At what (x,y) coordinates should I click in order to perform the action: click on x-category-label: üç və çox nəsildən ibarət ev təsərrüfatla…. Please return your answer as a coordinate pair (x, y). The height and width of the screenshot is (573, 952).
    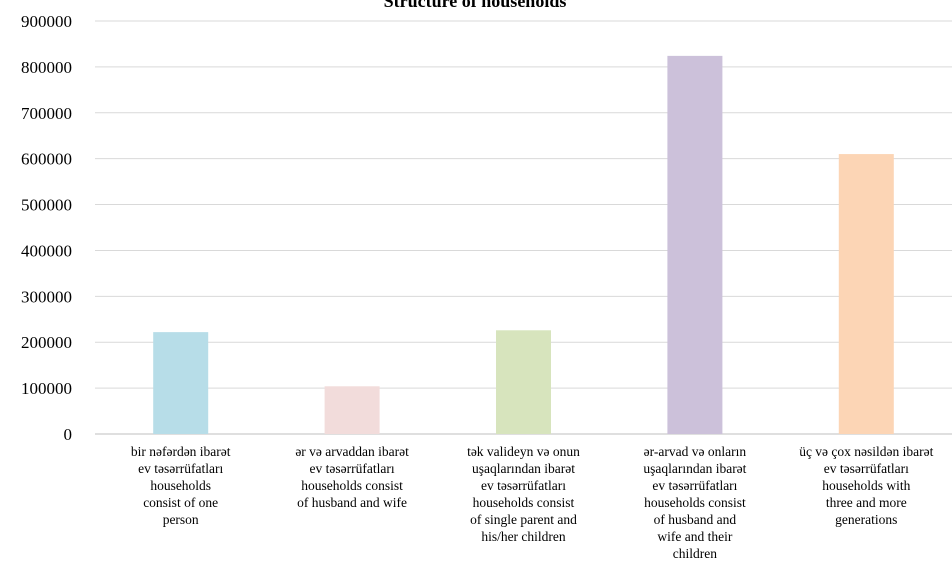
    Looking at the image, I should click on (866, 485).